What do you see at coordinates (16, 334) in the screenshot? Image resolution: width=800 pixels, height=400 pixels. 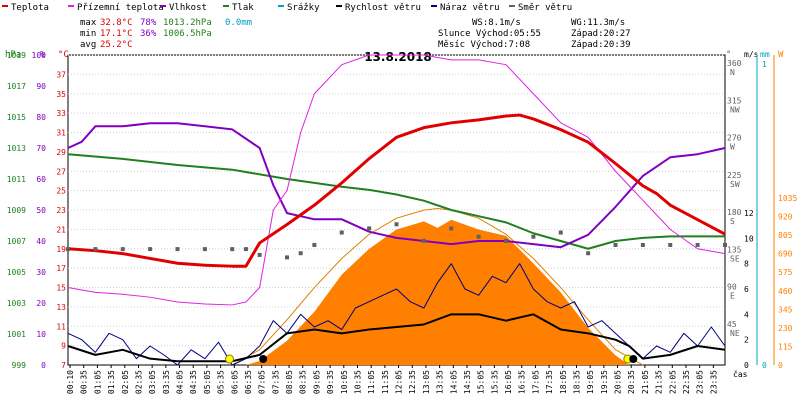 I see `tick-hpa-1: 1001` at bounding box center [16, 334].